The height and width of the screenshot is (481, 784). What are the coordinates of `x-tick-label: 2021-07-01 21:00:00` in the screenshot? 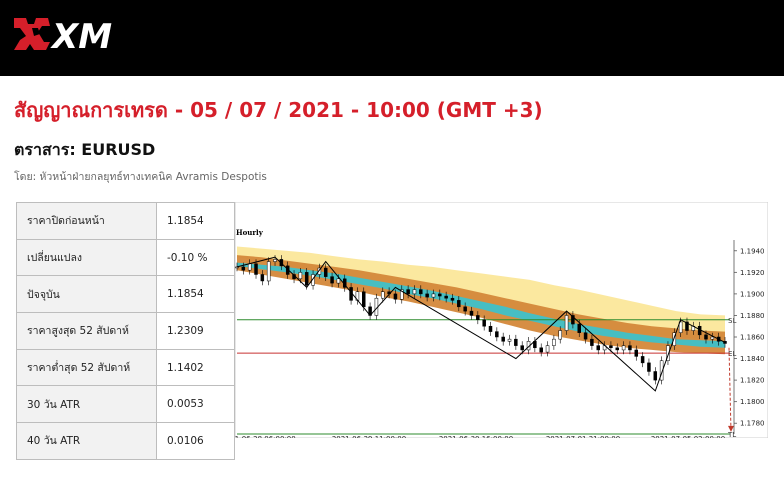 It's located at (583, 436).